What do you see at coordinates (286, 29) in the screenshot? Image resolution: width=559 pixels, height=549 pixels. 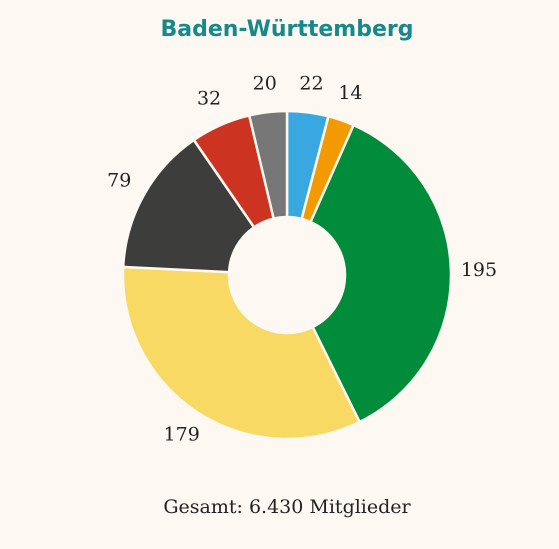 I see `chart-title: Baden-Württemberg` at bounding box center [286, 29].